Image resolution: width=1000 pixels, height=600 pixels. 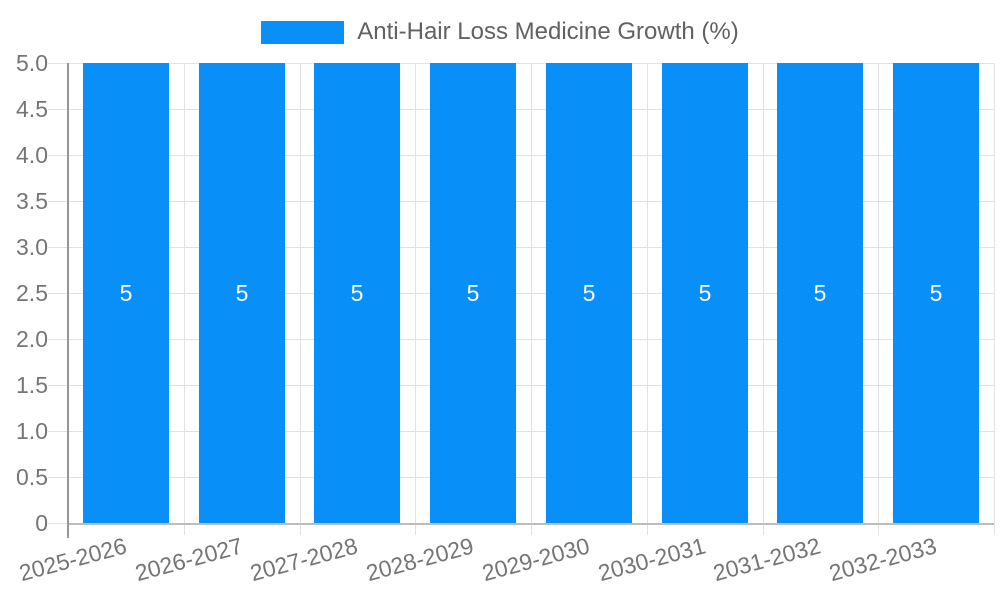 What do you see at coordinates (536, 559) in the screenshot?
I see `x-tick-label: 2029-2030` at bounding box center [536, 559].